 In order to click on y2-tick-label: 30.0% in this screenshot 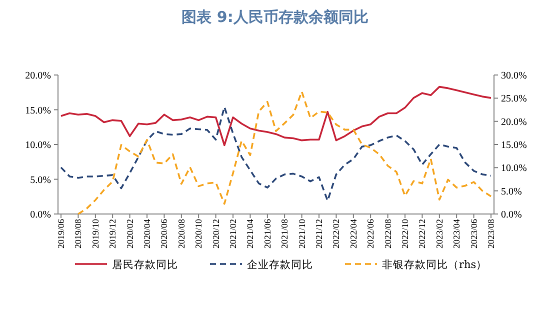, I will do `click(514, 76)`.